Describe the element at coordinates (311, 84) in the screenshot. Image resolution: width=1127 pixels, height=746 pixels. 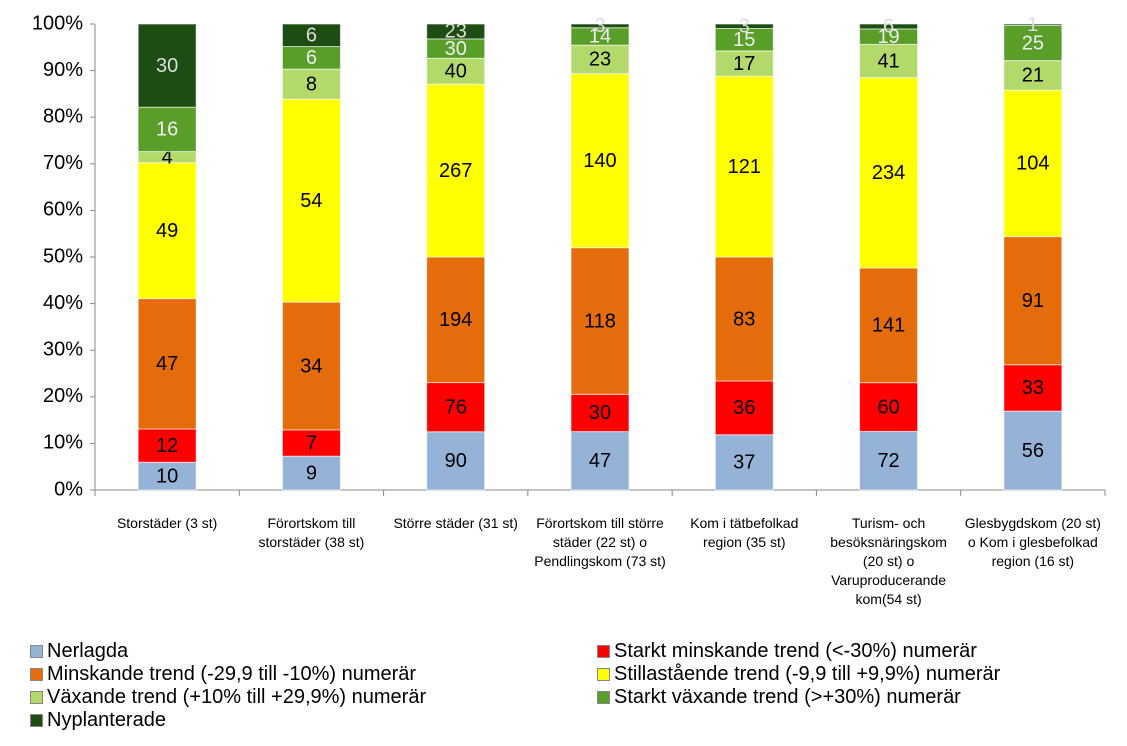
I see `data-label: 8` at that location.